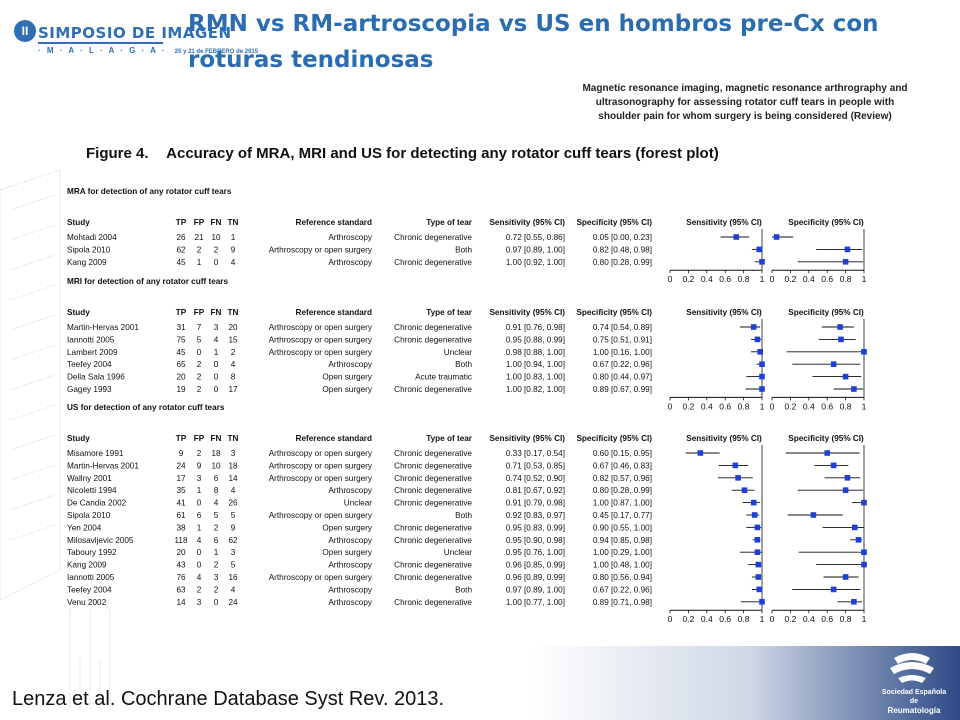  I want to click on cell-tn: 16, so click(233, 577).